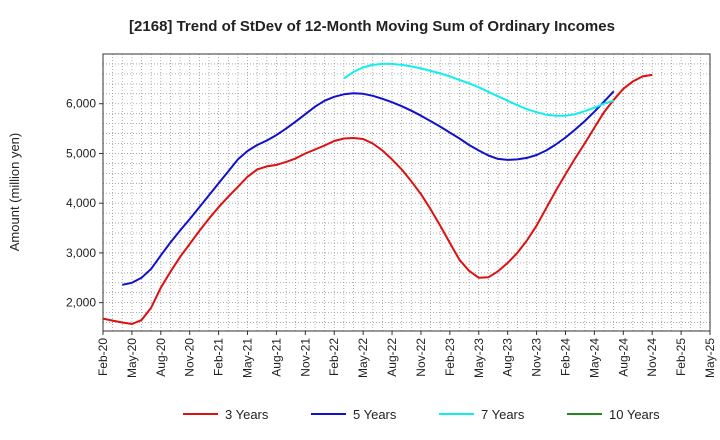  Describe the element at coordinates (81, 303) in the screenshot. I see `y-tick-label: 2,000` at that location.